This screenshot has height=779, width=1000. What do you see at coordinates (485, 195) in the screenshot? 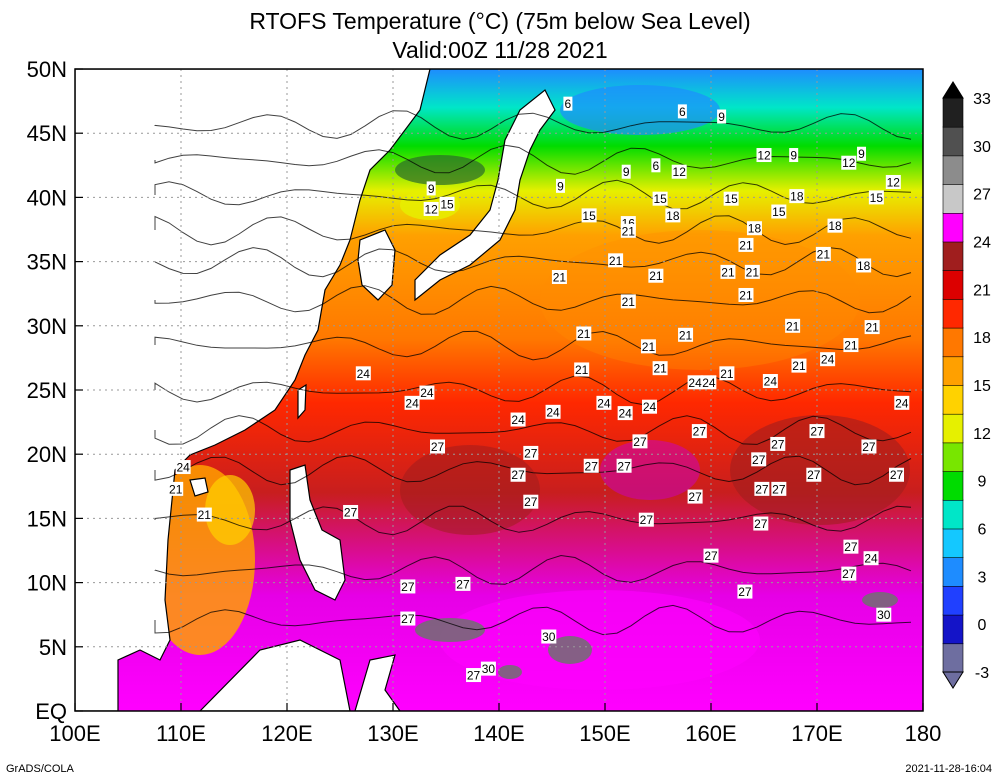
I see `japan` at bounding box center [485, 195].